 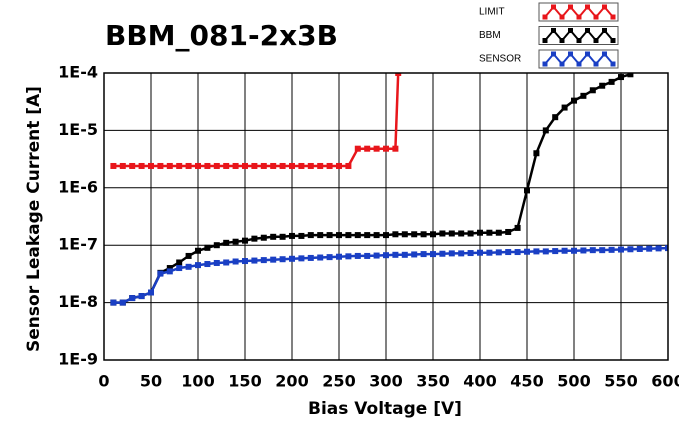 I want to click on x-tick-label: 250, so click(x=338, y=381).